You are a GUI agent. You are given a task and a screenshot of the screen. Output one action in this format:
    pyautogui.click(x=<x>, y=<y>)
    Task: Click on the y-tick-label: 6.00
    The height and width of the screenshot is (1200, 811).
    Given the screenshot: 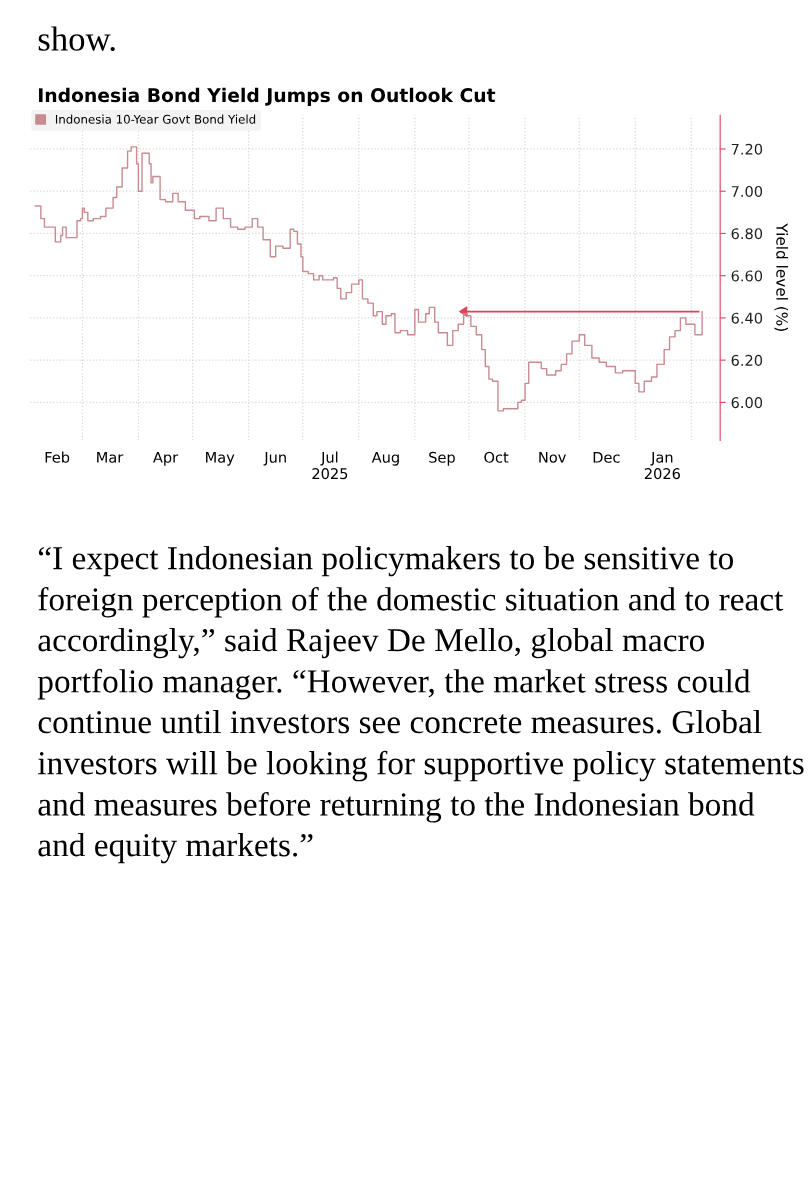 What is the action you would take?
    pyautogui.click(x=747, y=403)
    